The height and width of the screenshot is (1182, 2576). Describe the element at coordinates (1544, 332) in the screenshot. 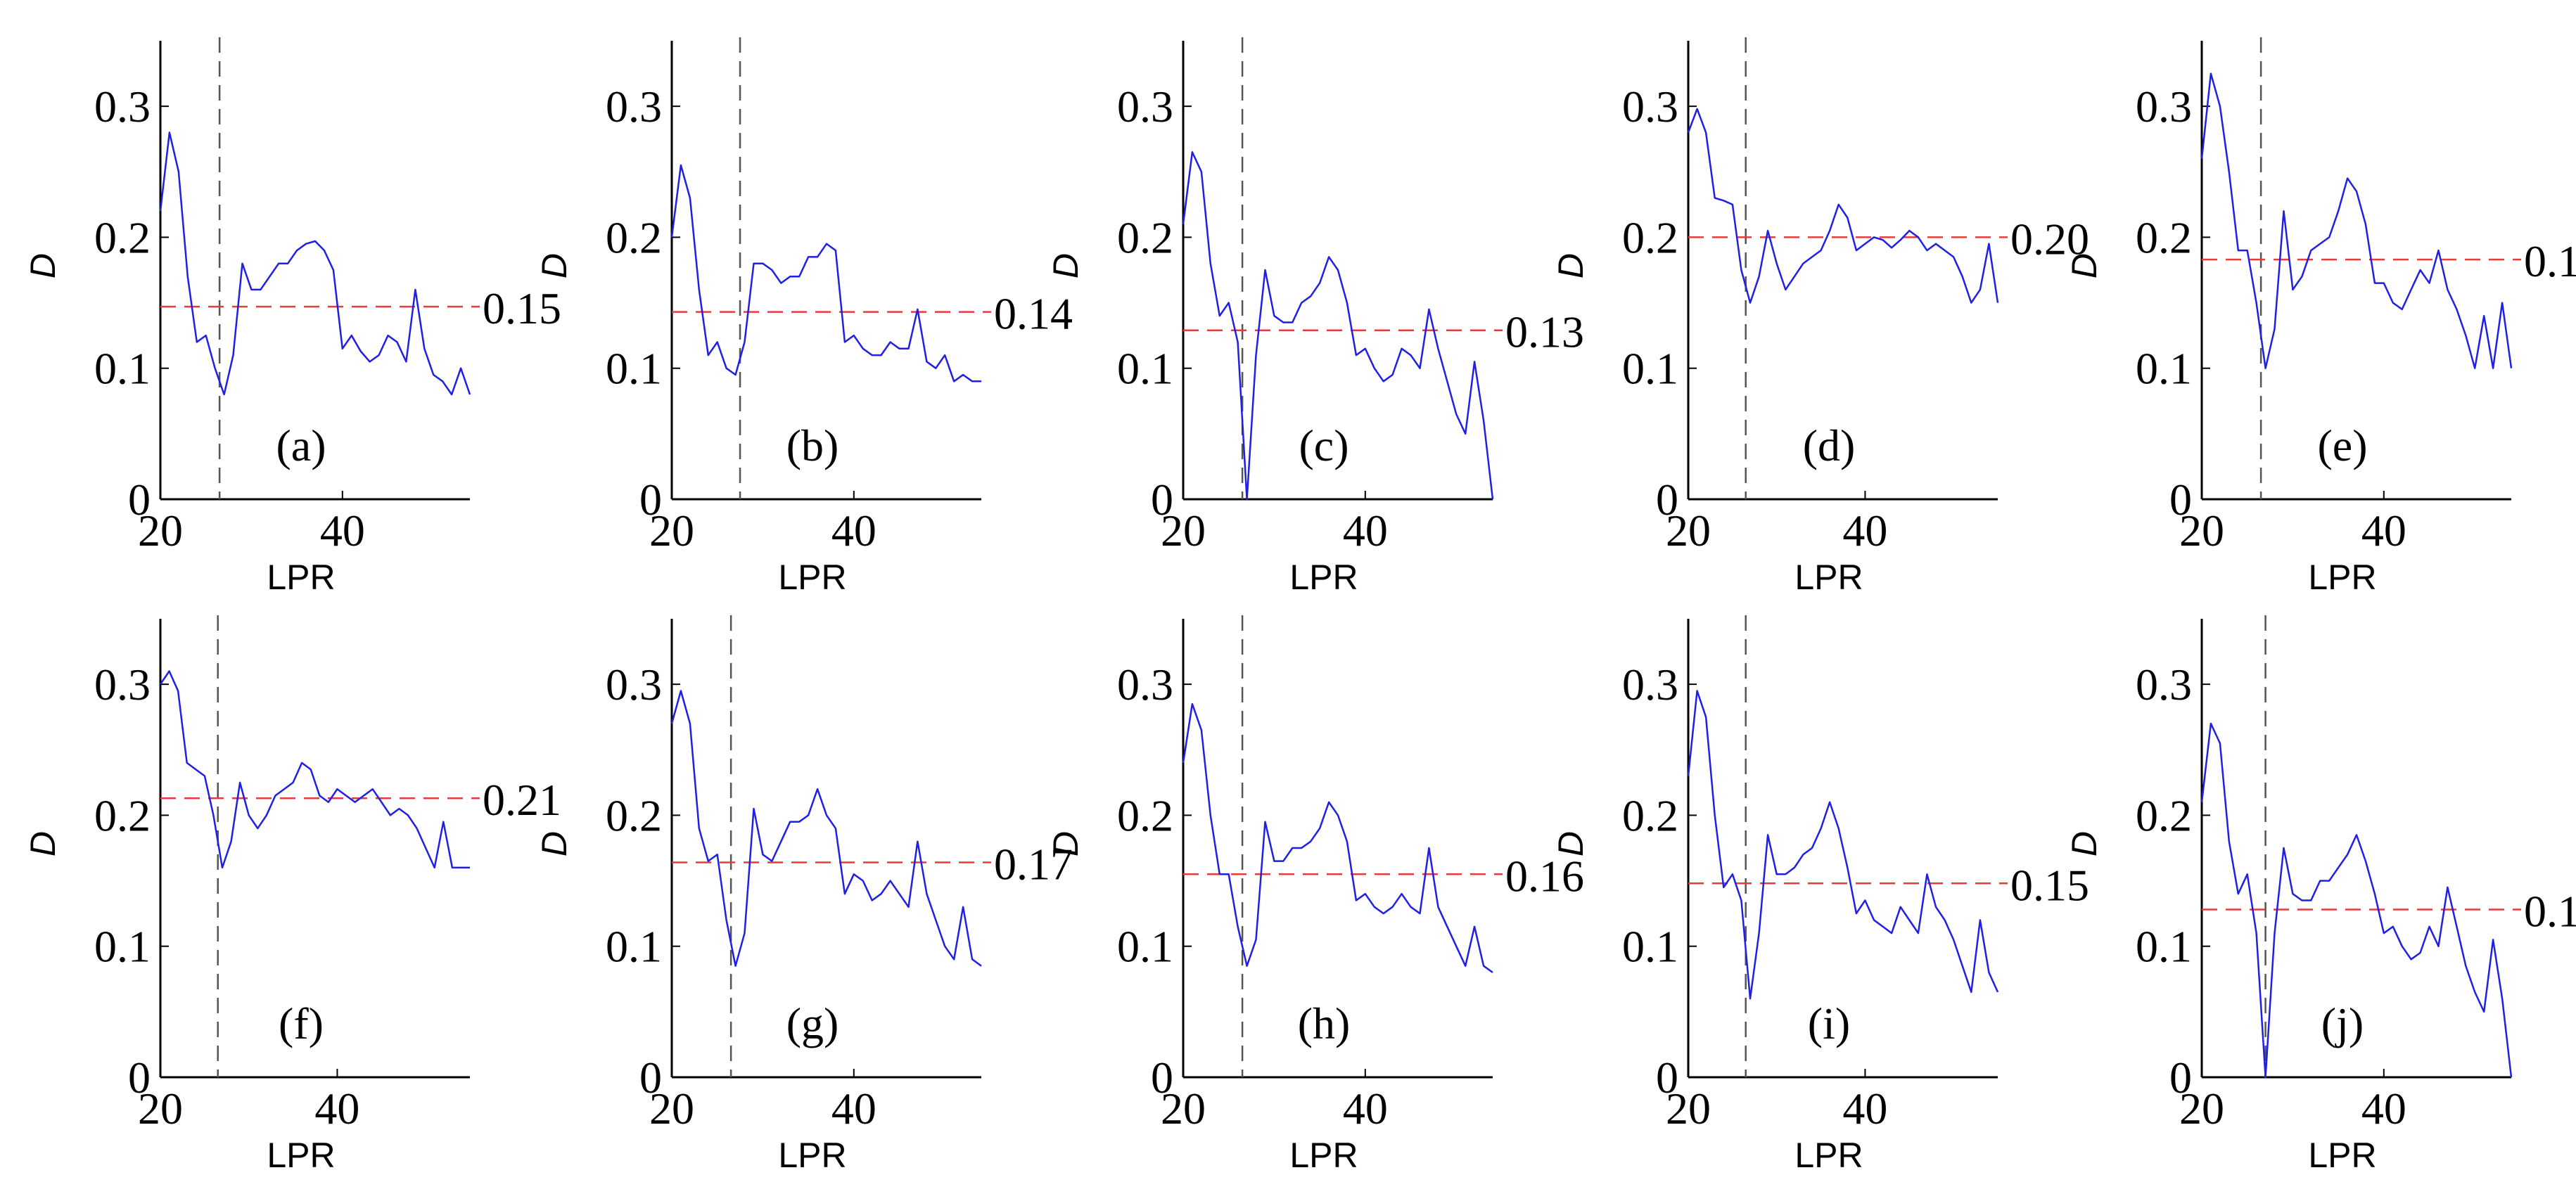

I see `mean-value-label: 0.13` at that location.